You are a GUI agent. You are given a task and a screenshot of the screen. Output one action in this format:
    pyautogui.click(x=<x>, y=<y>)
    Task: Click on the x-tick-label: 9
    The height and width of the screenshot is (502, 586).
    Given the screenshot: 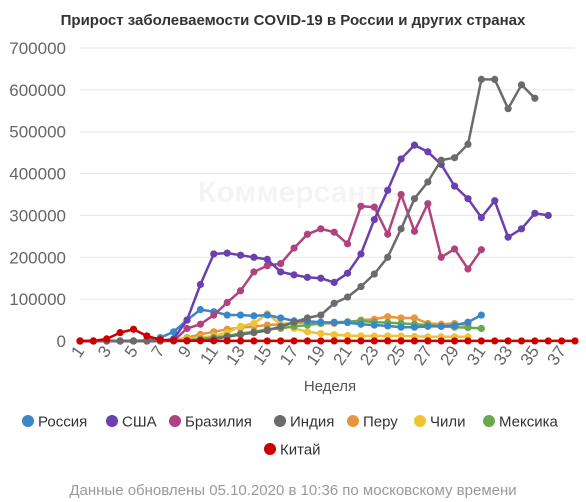 What is the action you would take?
    pyautogui.click(x=184, y=351)
    